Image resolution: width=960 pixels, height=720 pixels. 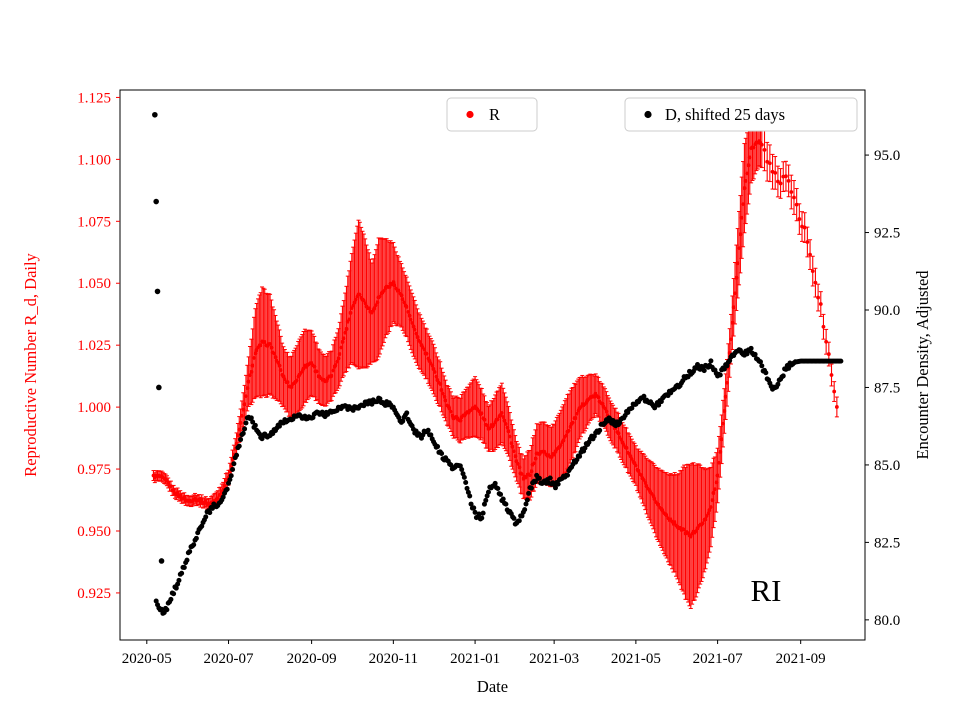 What do you see at coordinates (887, 621) in the screenshot?
I see `y-tick-label-right: 80.0` at bounding box center [887, 621].